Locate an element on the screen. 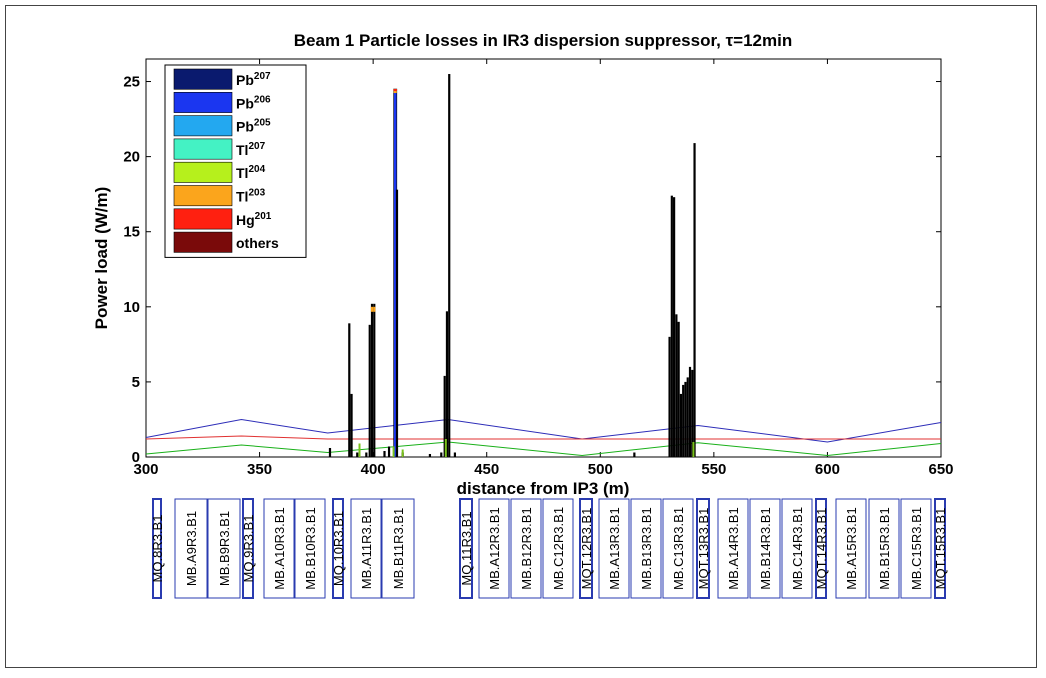 Image resolution: width=1046 pixels, height=678 pixels. legend-label: others is located at coordinates (257, 243).